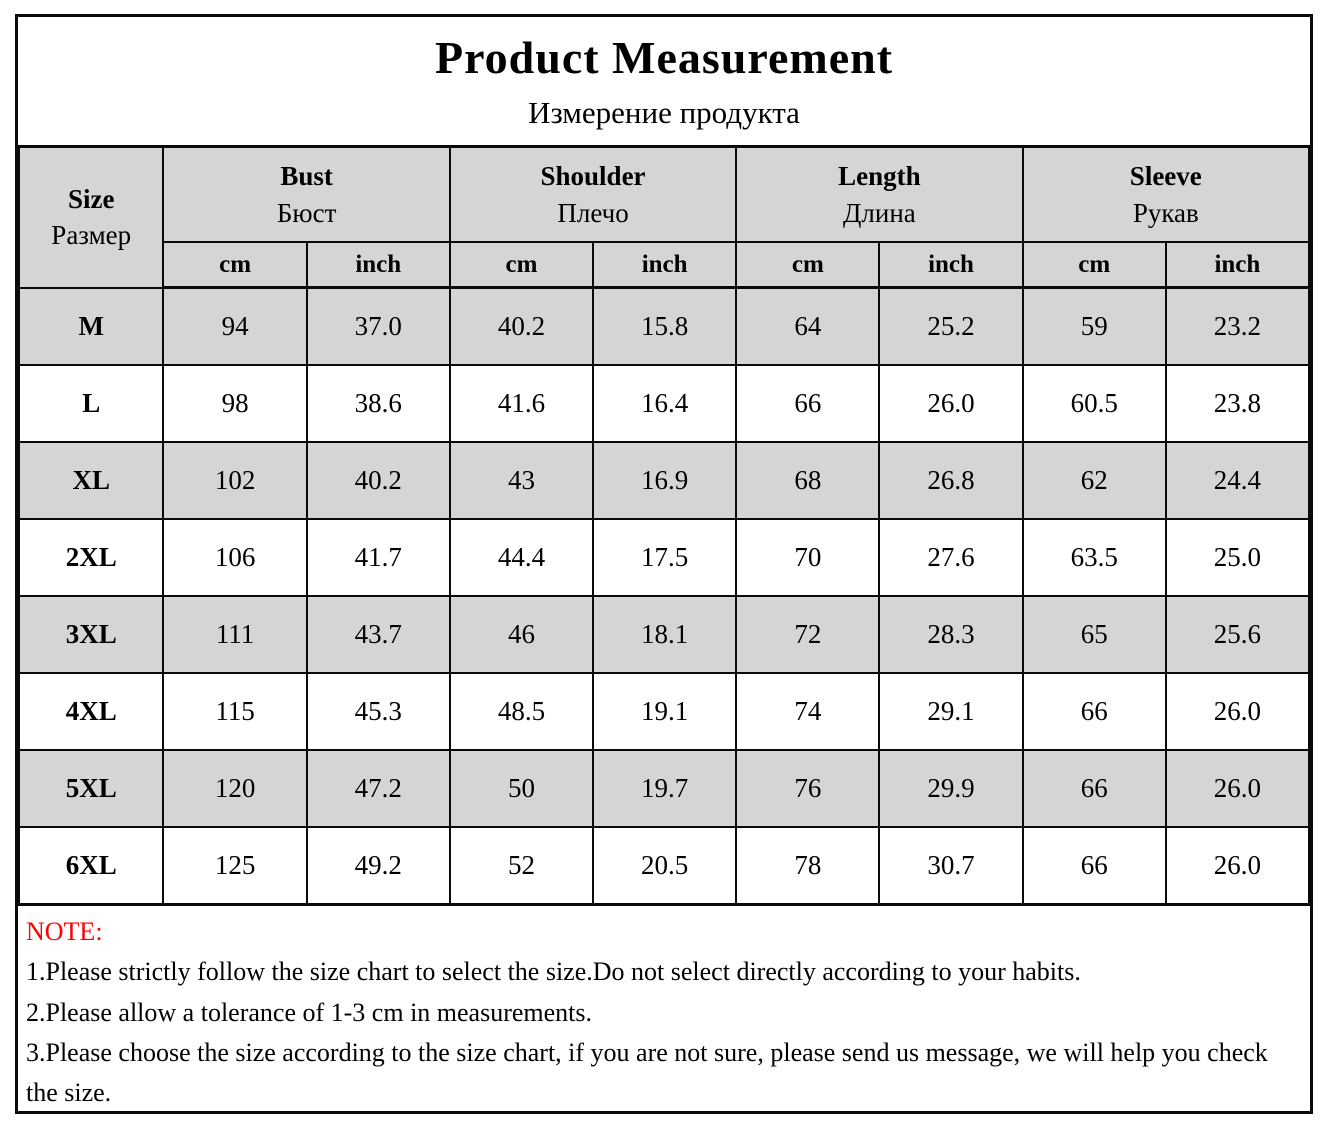 The image size is (1328, 1146). Describe the element at coordinates (235, 788) in the screenshot. I see `measurement-value: 120` at that location.